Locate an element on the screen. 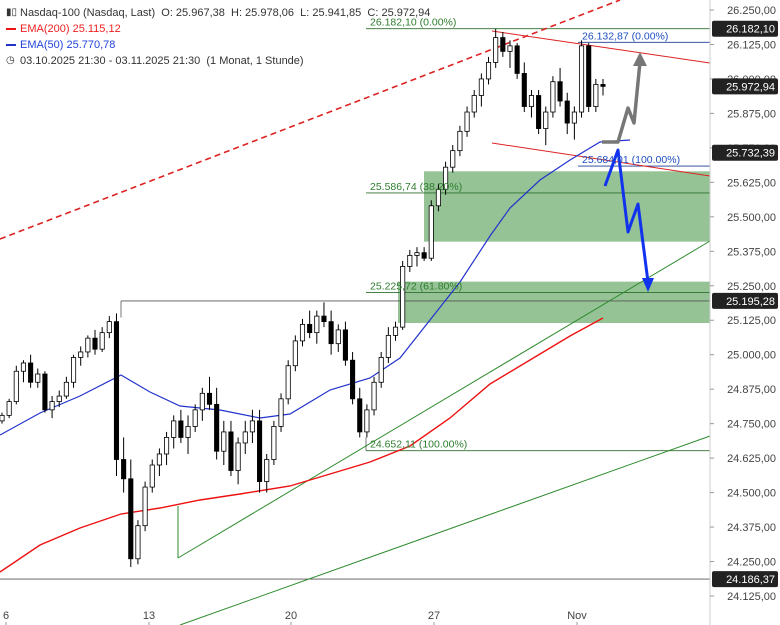 The image size is (780, 625). legend-high: H: 25.978,06 is located at coordinates (262, 13).